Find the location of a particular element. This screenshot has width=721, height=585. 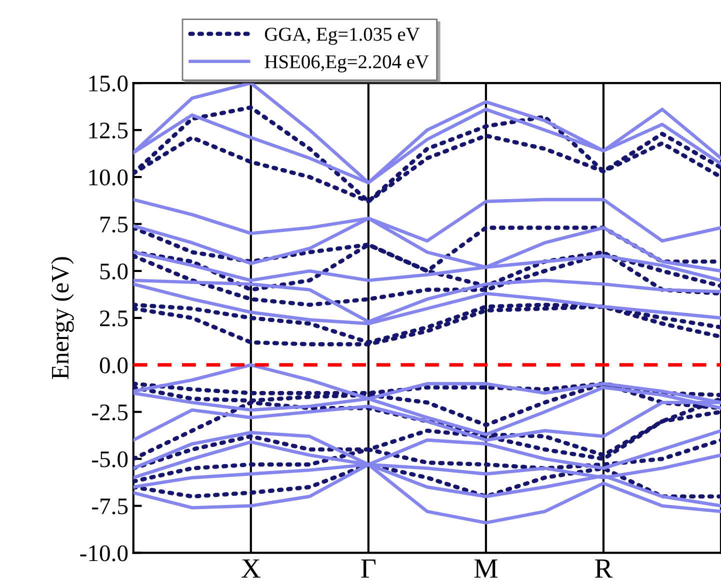

y-tick-label: 0.0 is located at coordinates (114, 365).